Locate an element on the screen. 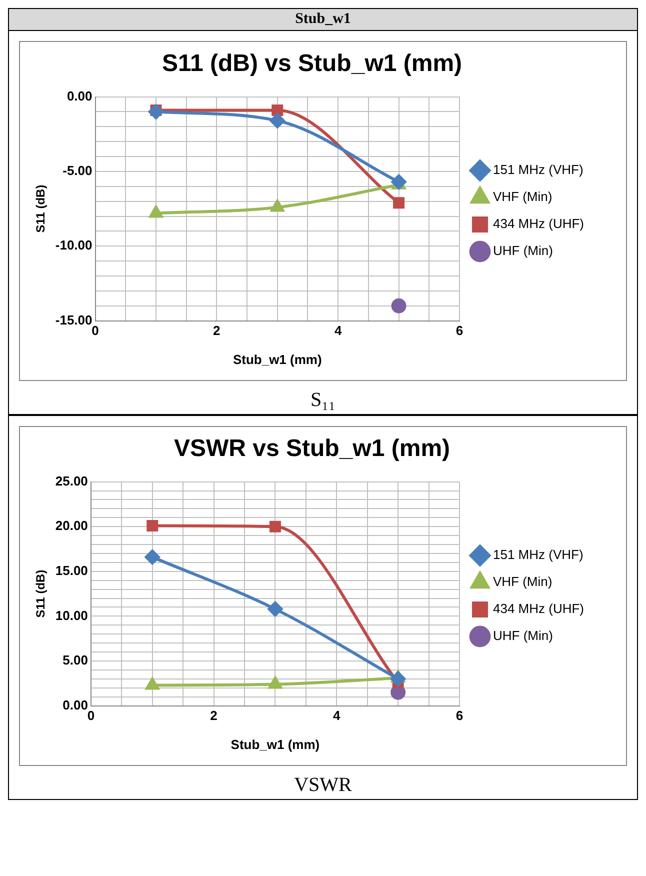 This screenshot has width=646, height=876. text: Stub_w1 is located at coordinates (323, 19).